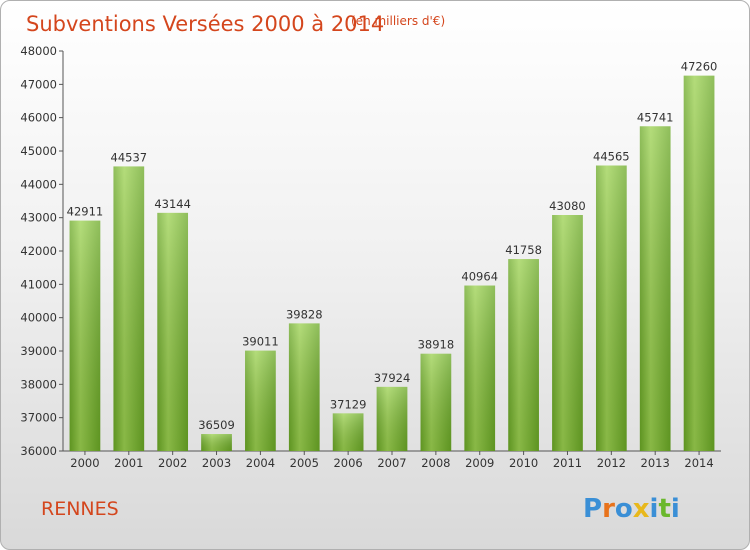 Image resolution: width=750 pixels, height=550 pixels. What do you see at coordinates (38, 151) in the screenshot?
I see `y-tick-label: 45000` at bounding box center [38, 151].